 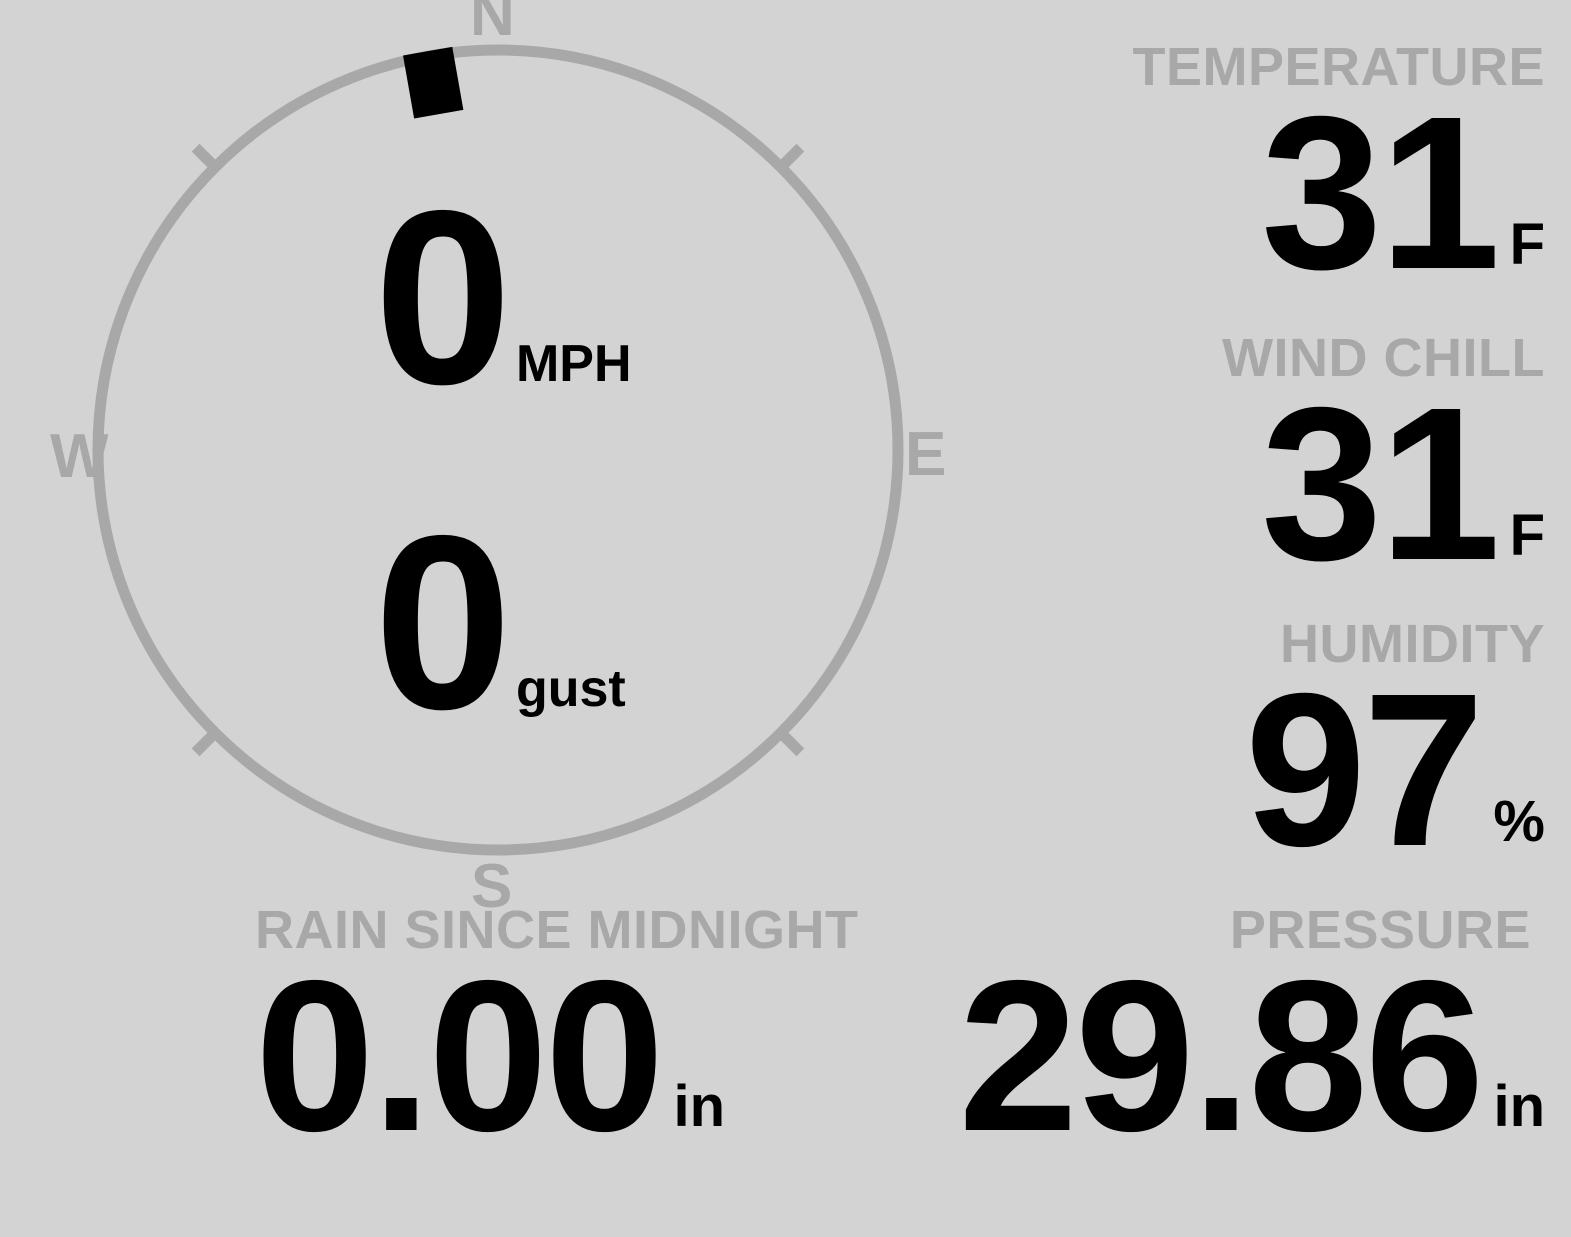 I want to click on compass-label-south: S, so click(x=492, y=886).